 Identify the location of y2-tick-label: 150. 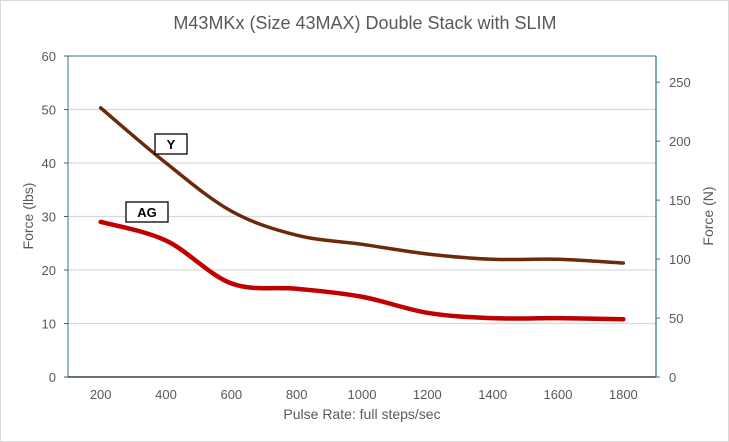
(680, 200).